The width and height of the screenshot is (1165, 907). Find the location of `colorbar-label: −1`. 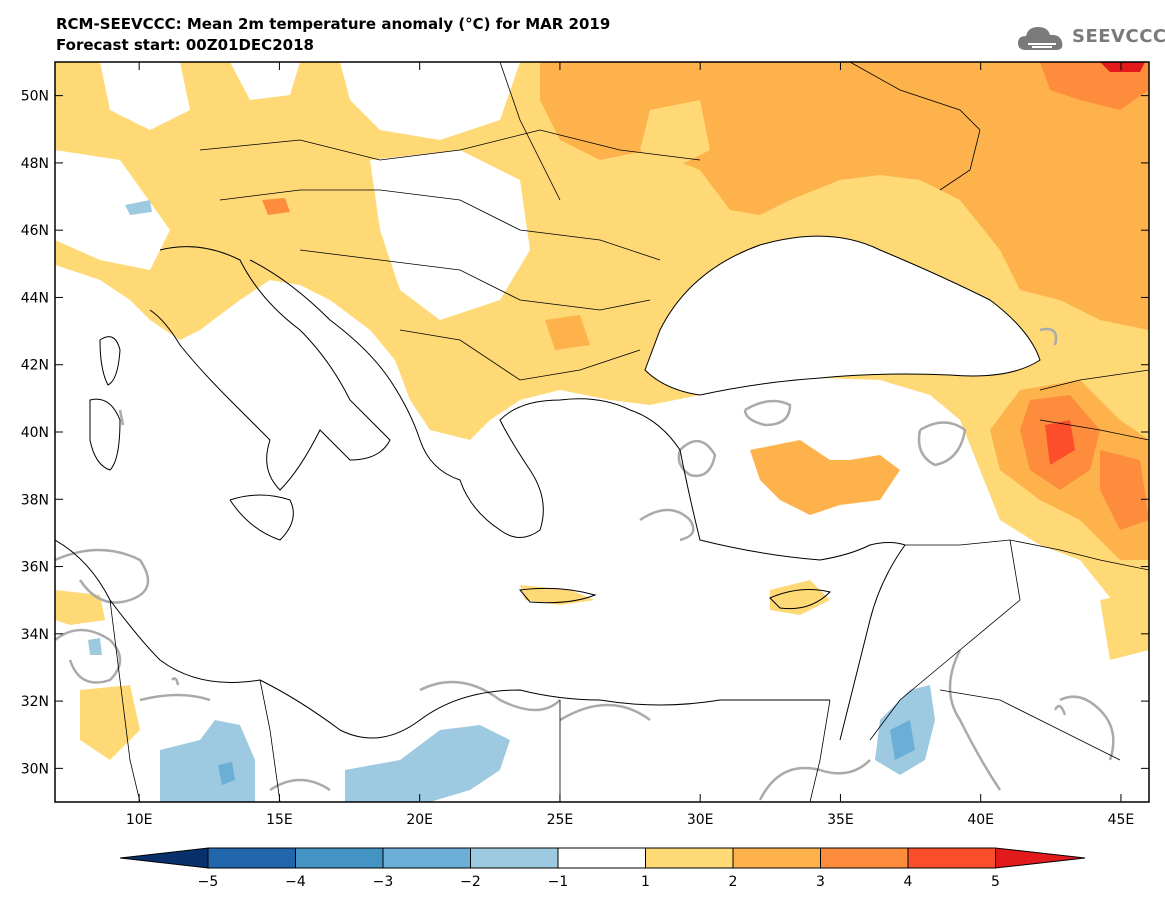

colorbar-label: −1 is located at coordinates (558, 882).